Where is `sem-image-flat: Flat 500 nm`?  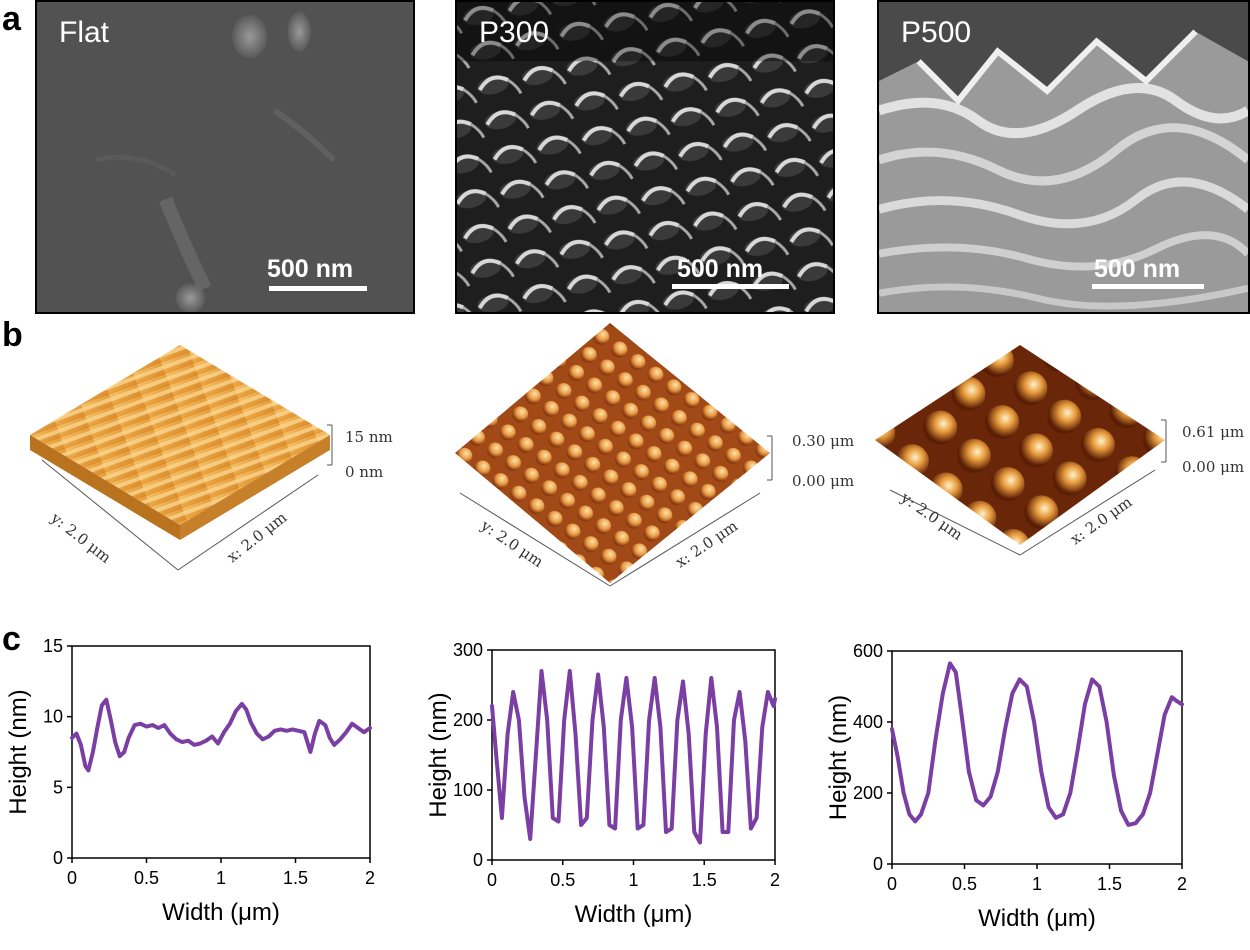 sem-image-flat: Flat 500 nm is located at coordinates (225, 157).